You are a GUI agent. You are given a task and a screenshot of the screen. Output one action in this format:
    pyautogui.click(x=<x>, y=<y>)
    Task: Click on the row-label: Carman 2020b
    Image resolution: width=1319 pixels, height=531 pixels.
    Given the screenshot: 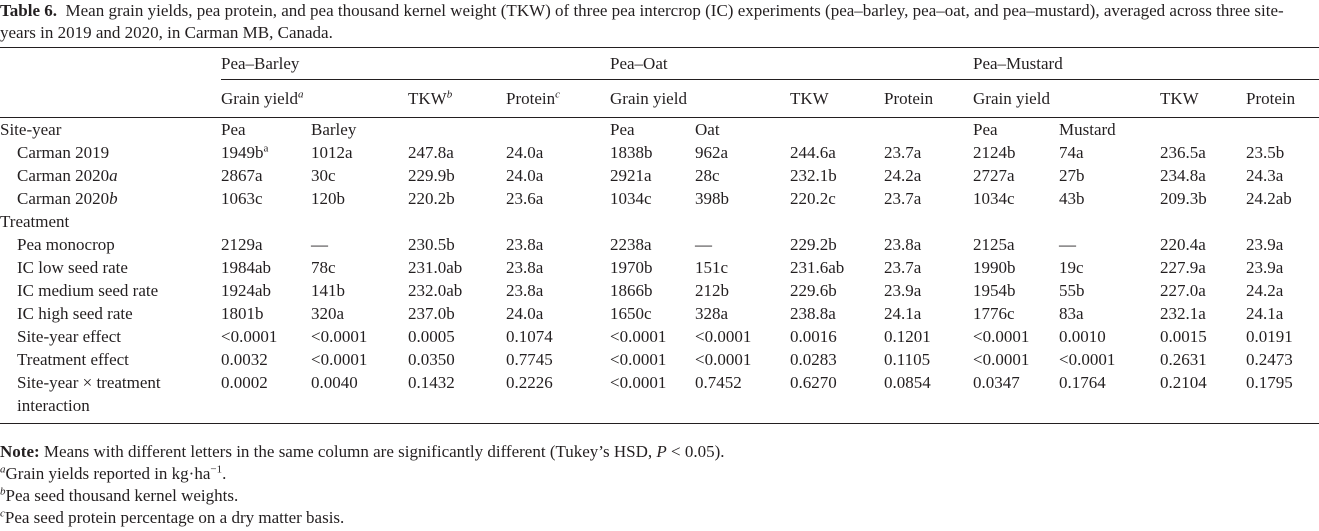 What is the action you would take?
    pyautogui.click(x=67, y=198)
    